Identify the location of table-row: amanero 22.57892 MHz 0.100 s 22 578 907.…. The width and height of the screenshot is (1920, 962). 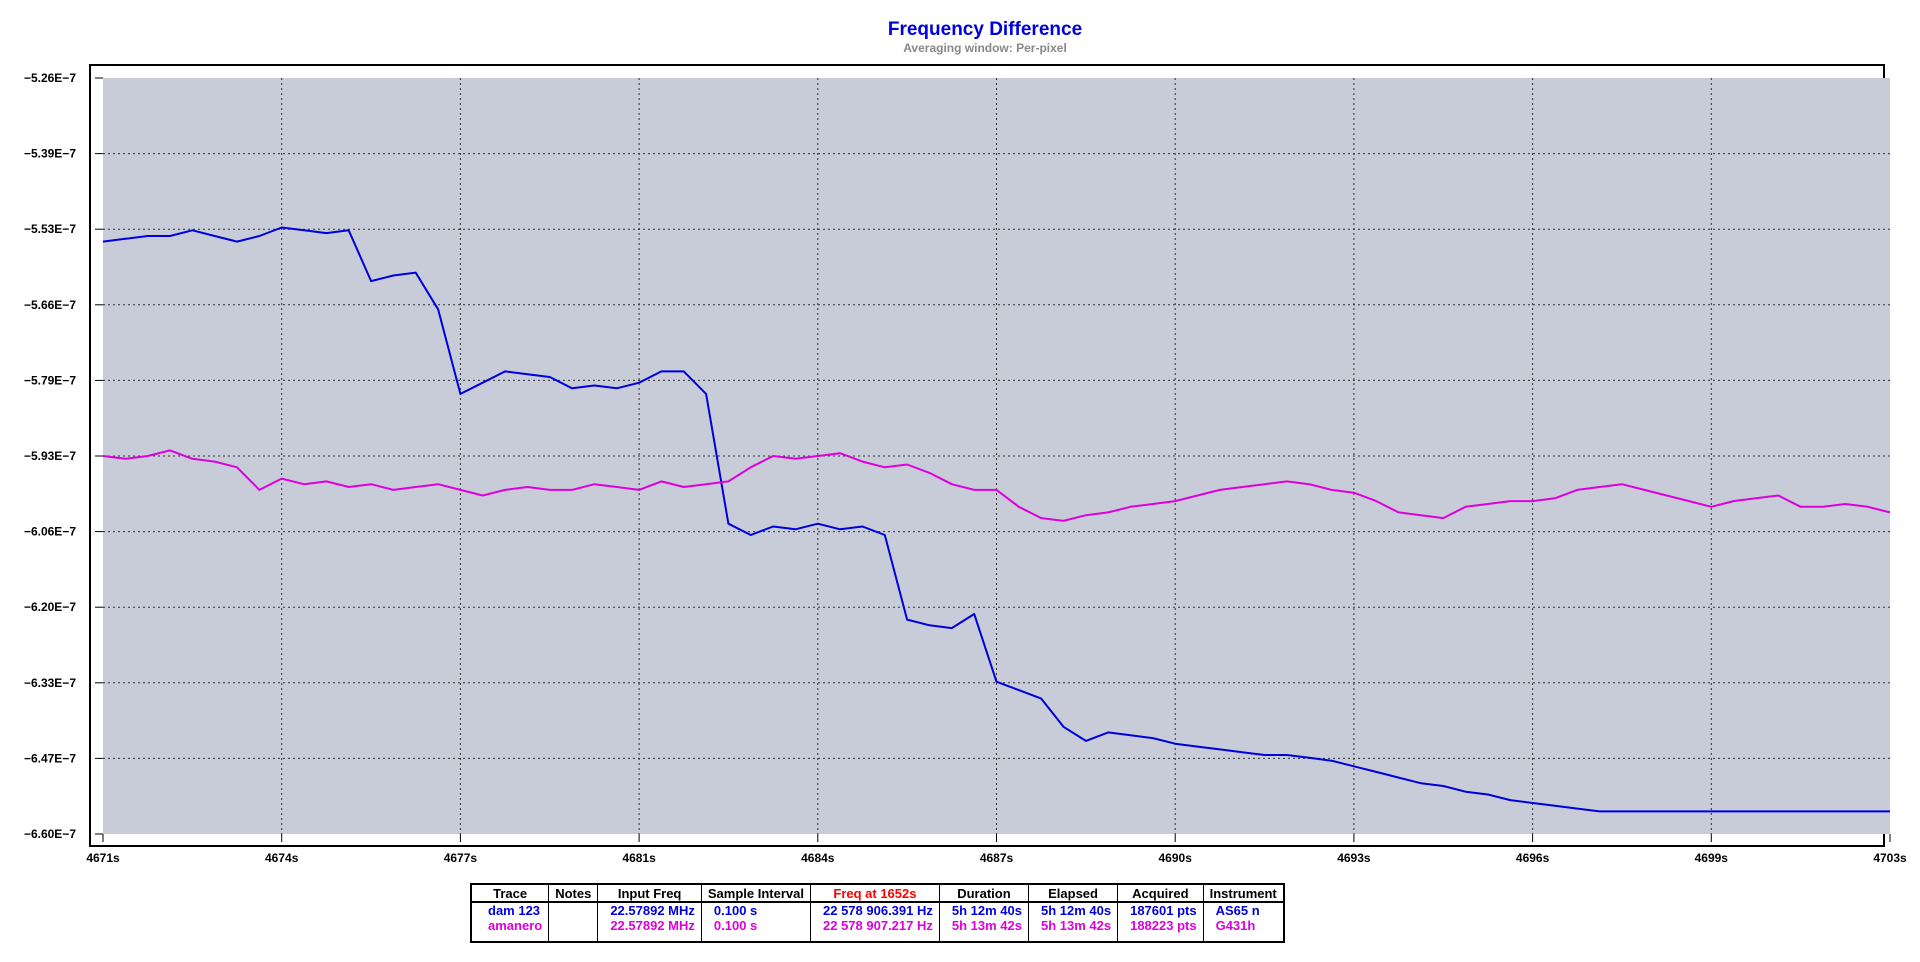
(877, 930).